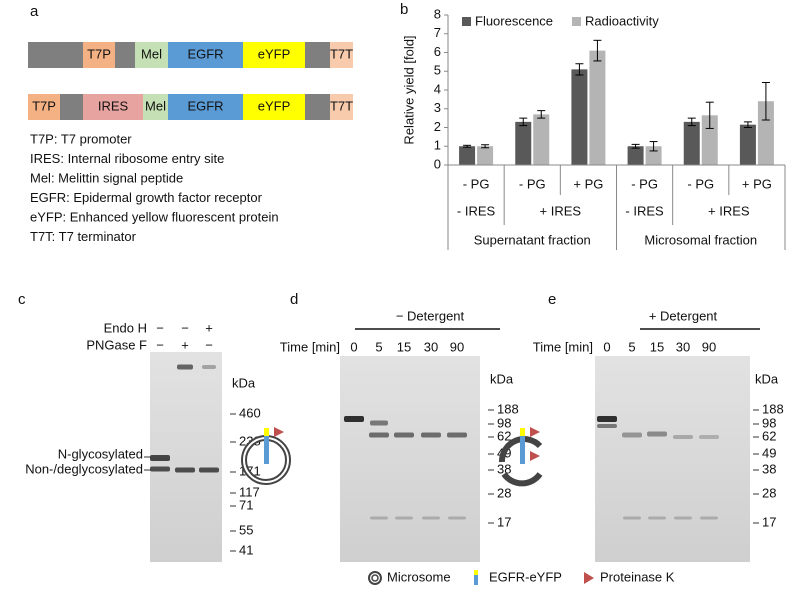 Image resolution: width=787 pixels, height=591 pixels. Describe the element at coordinates (437, 70) in the screenshot. I see `y-tick-label: 5` at that location.